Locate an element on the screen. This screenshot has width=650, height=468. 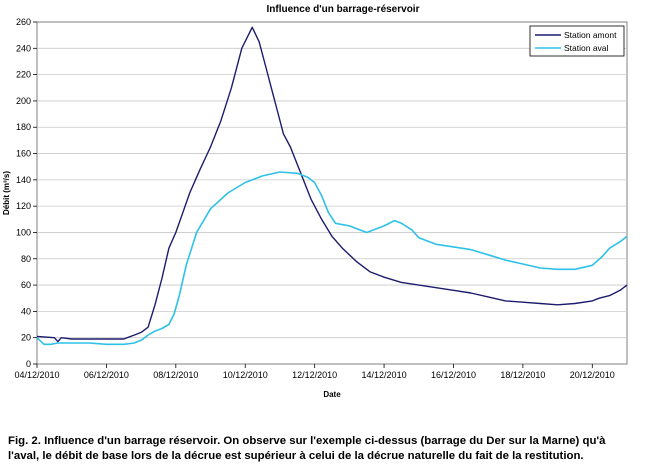
x-tick-label: 14/12/2010 is located at coordinates (384, 375).